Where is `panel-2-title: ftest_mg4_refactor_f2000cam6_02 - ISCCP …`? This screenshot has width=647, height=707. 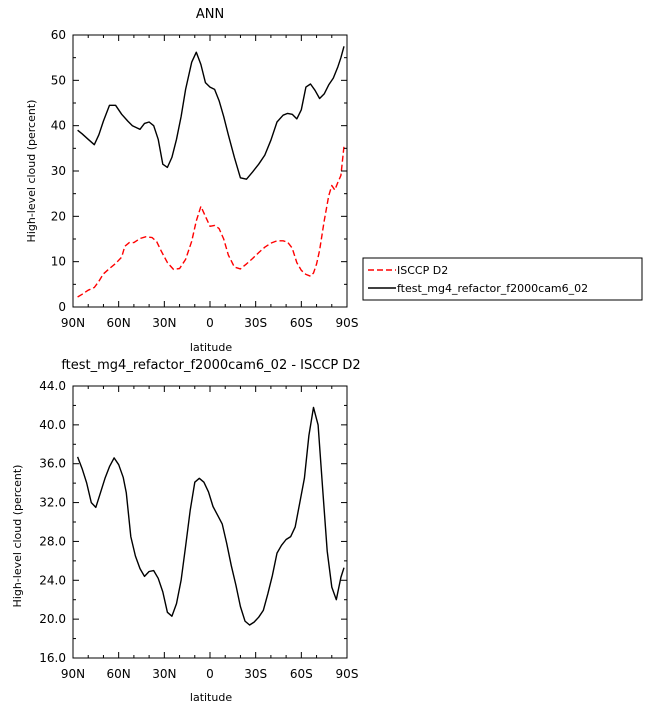
panel-2-title: ftest_mg4_refactor_f2000cam6_02 - ISCCP … is located at coordinates (210, 365).